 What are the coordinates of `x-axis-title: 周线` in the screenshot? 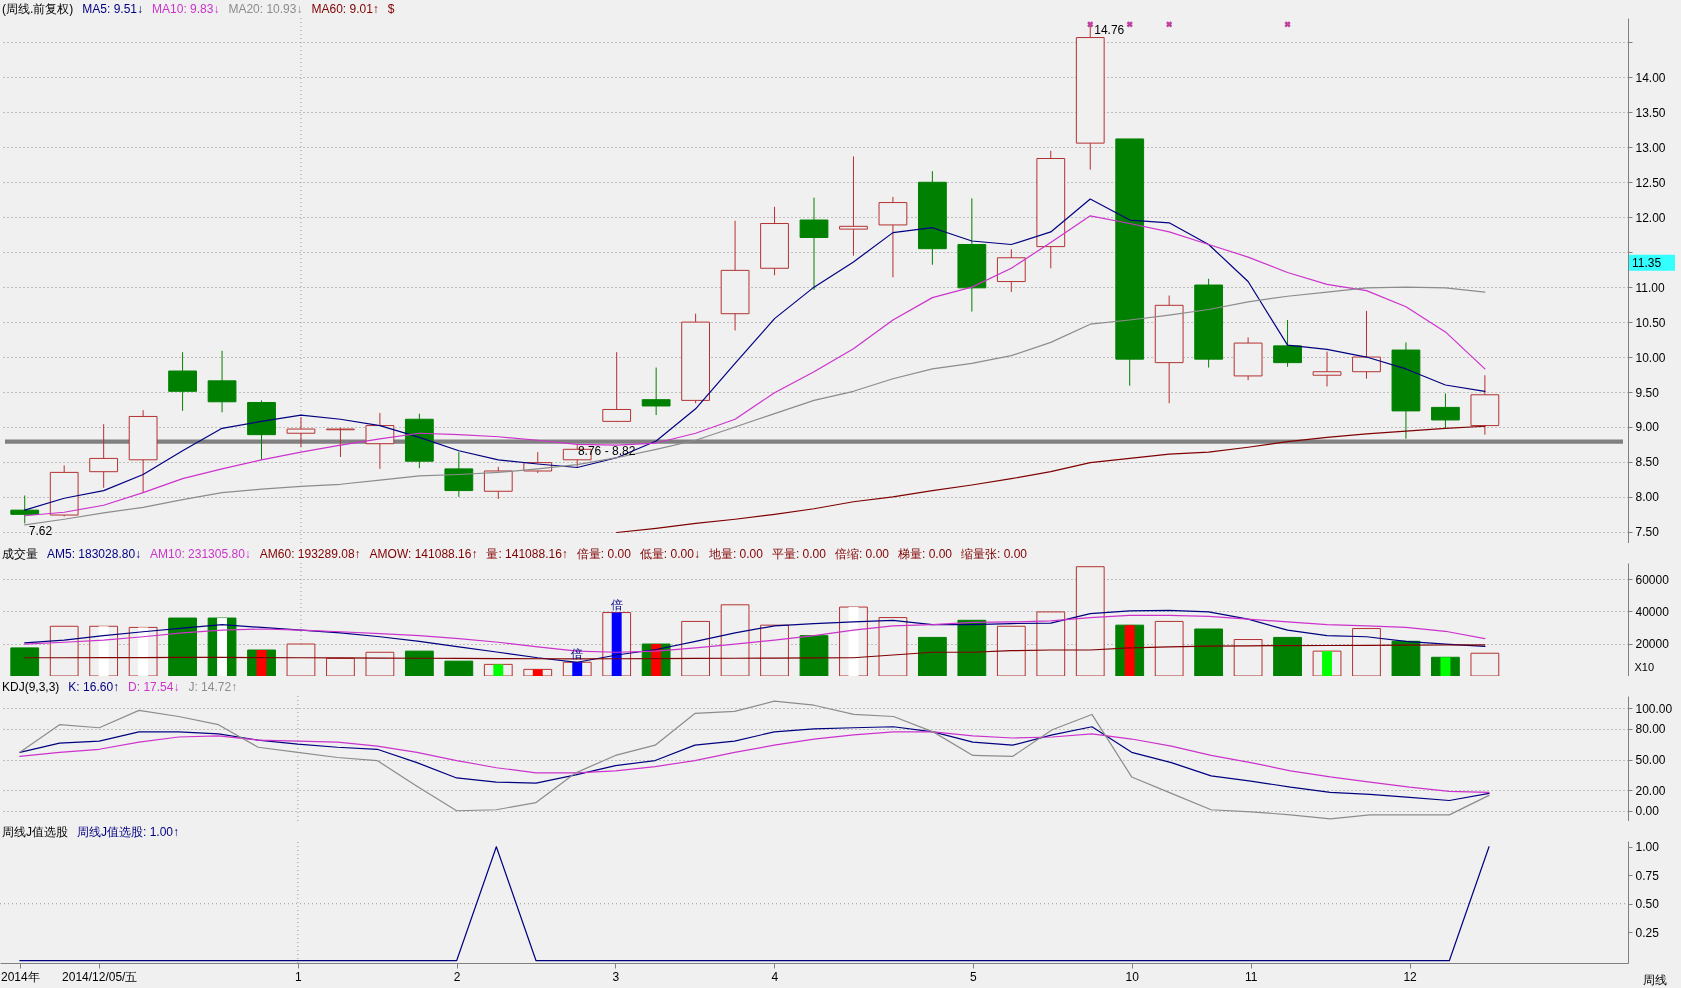 It's located at (1654, 979).